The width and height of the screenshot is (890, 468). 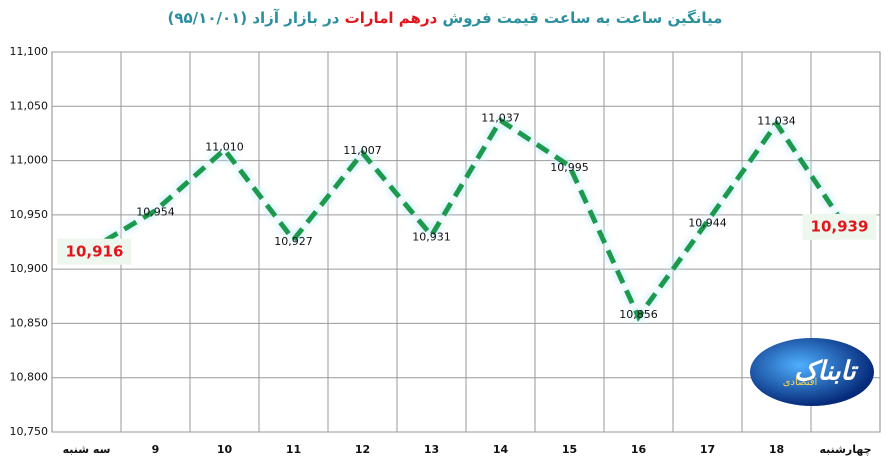 I want to click on y-tick-label: 10,950, so click(x=29, y=214).